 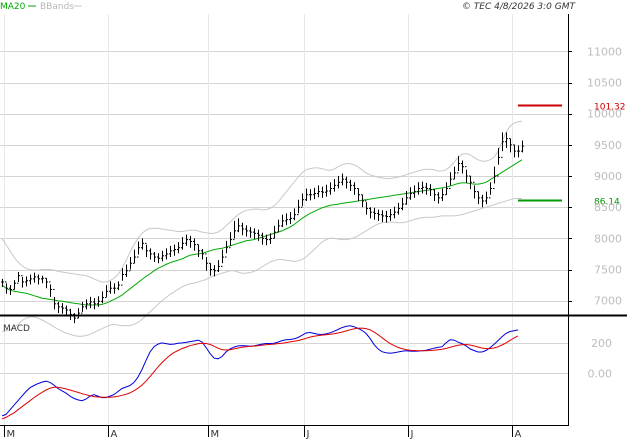 What do you see at coordinates (608, 145) in the screenshot?
I see `price-tick-label: 9500` at bounding box center [608, 145].